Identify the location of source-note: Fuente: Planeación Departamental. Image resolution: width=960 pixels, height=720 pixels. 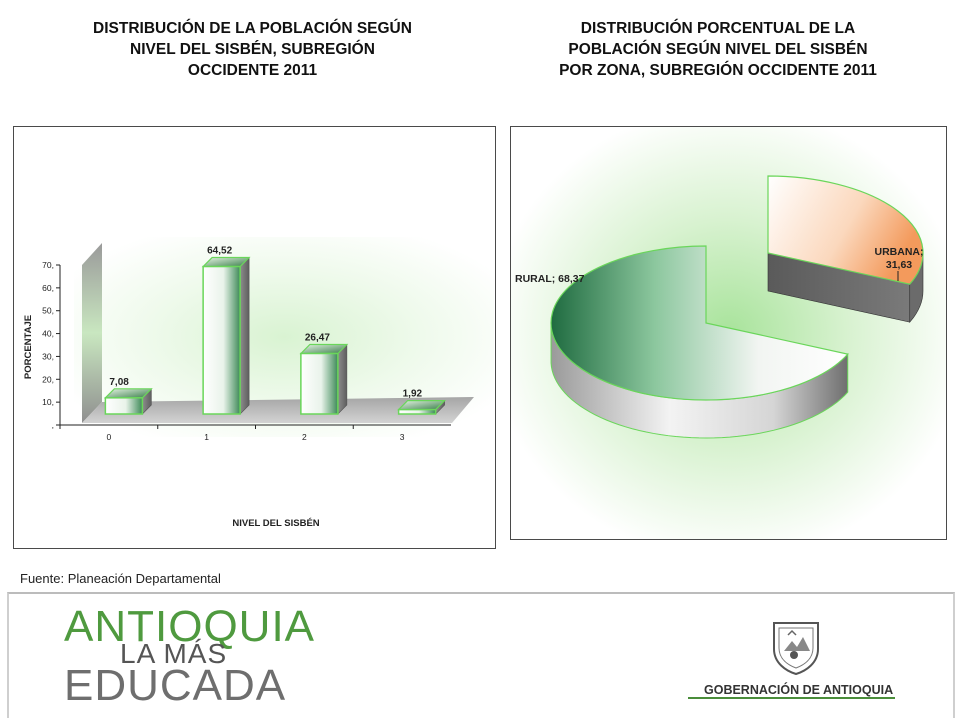
(120, 578).